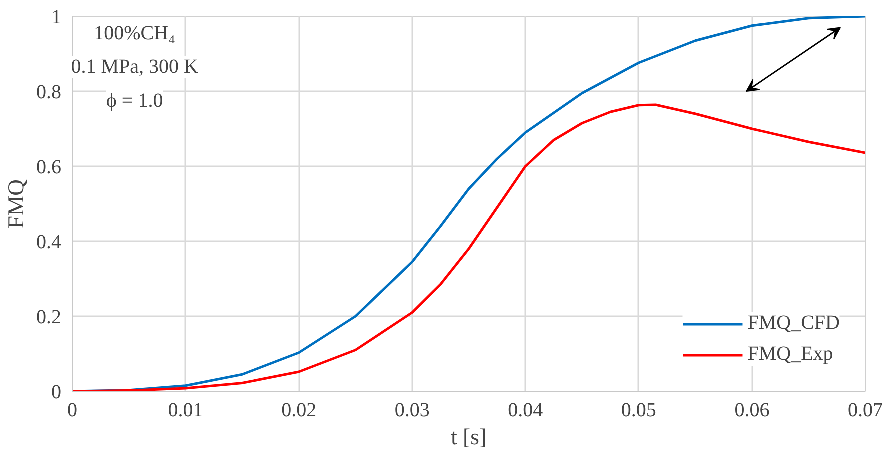  I want to click on x-tick-label: 0.04, so click(526, 411).